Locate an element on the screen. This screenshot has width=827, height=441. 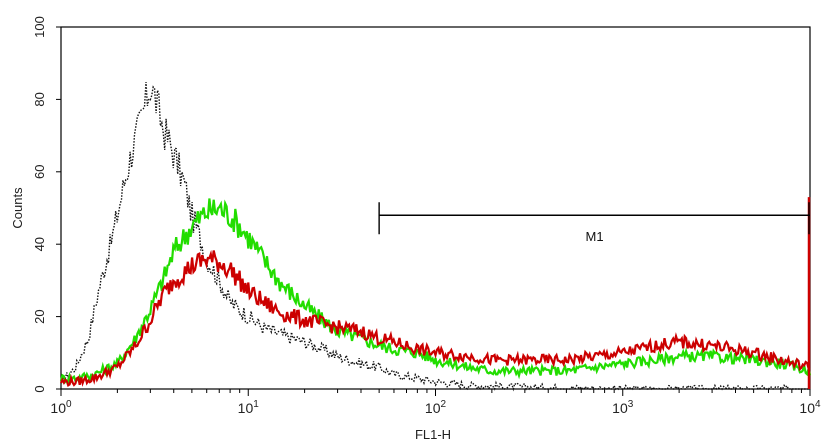
x-tick-label-0: 10⁰ is located at coordinates (61, 407).